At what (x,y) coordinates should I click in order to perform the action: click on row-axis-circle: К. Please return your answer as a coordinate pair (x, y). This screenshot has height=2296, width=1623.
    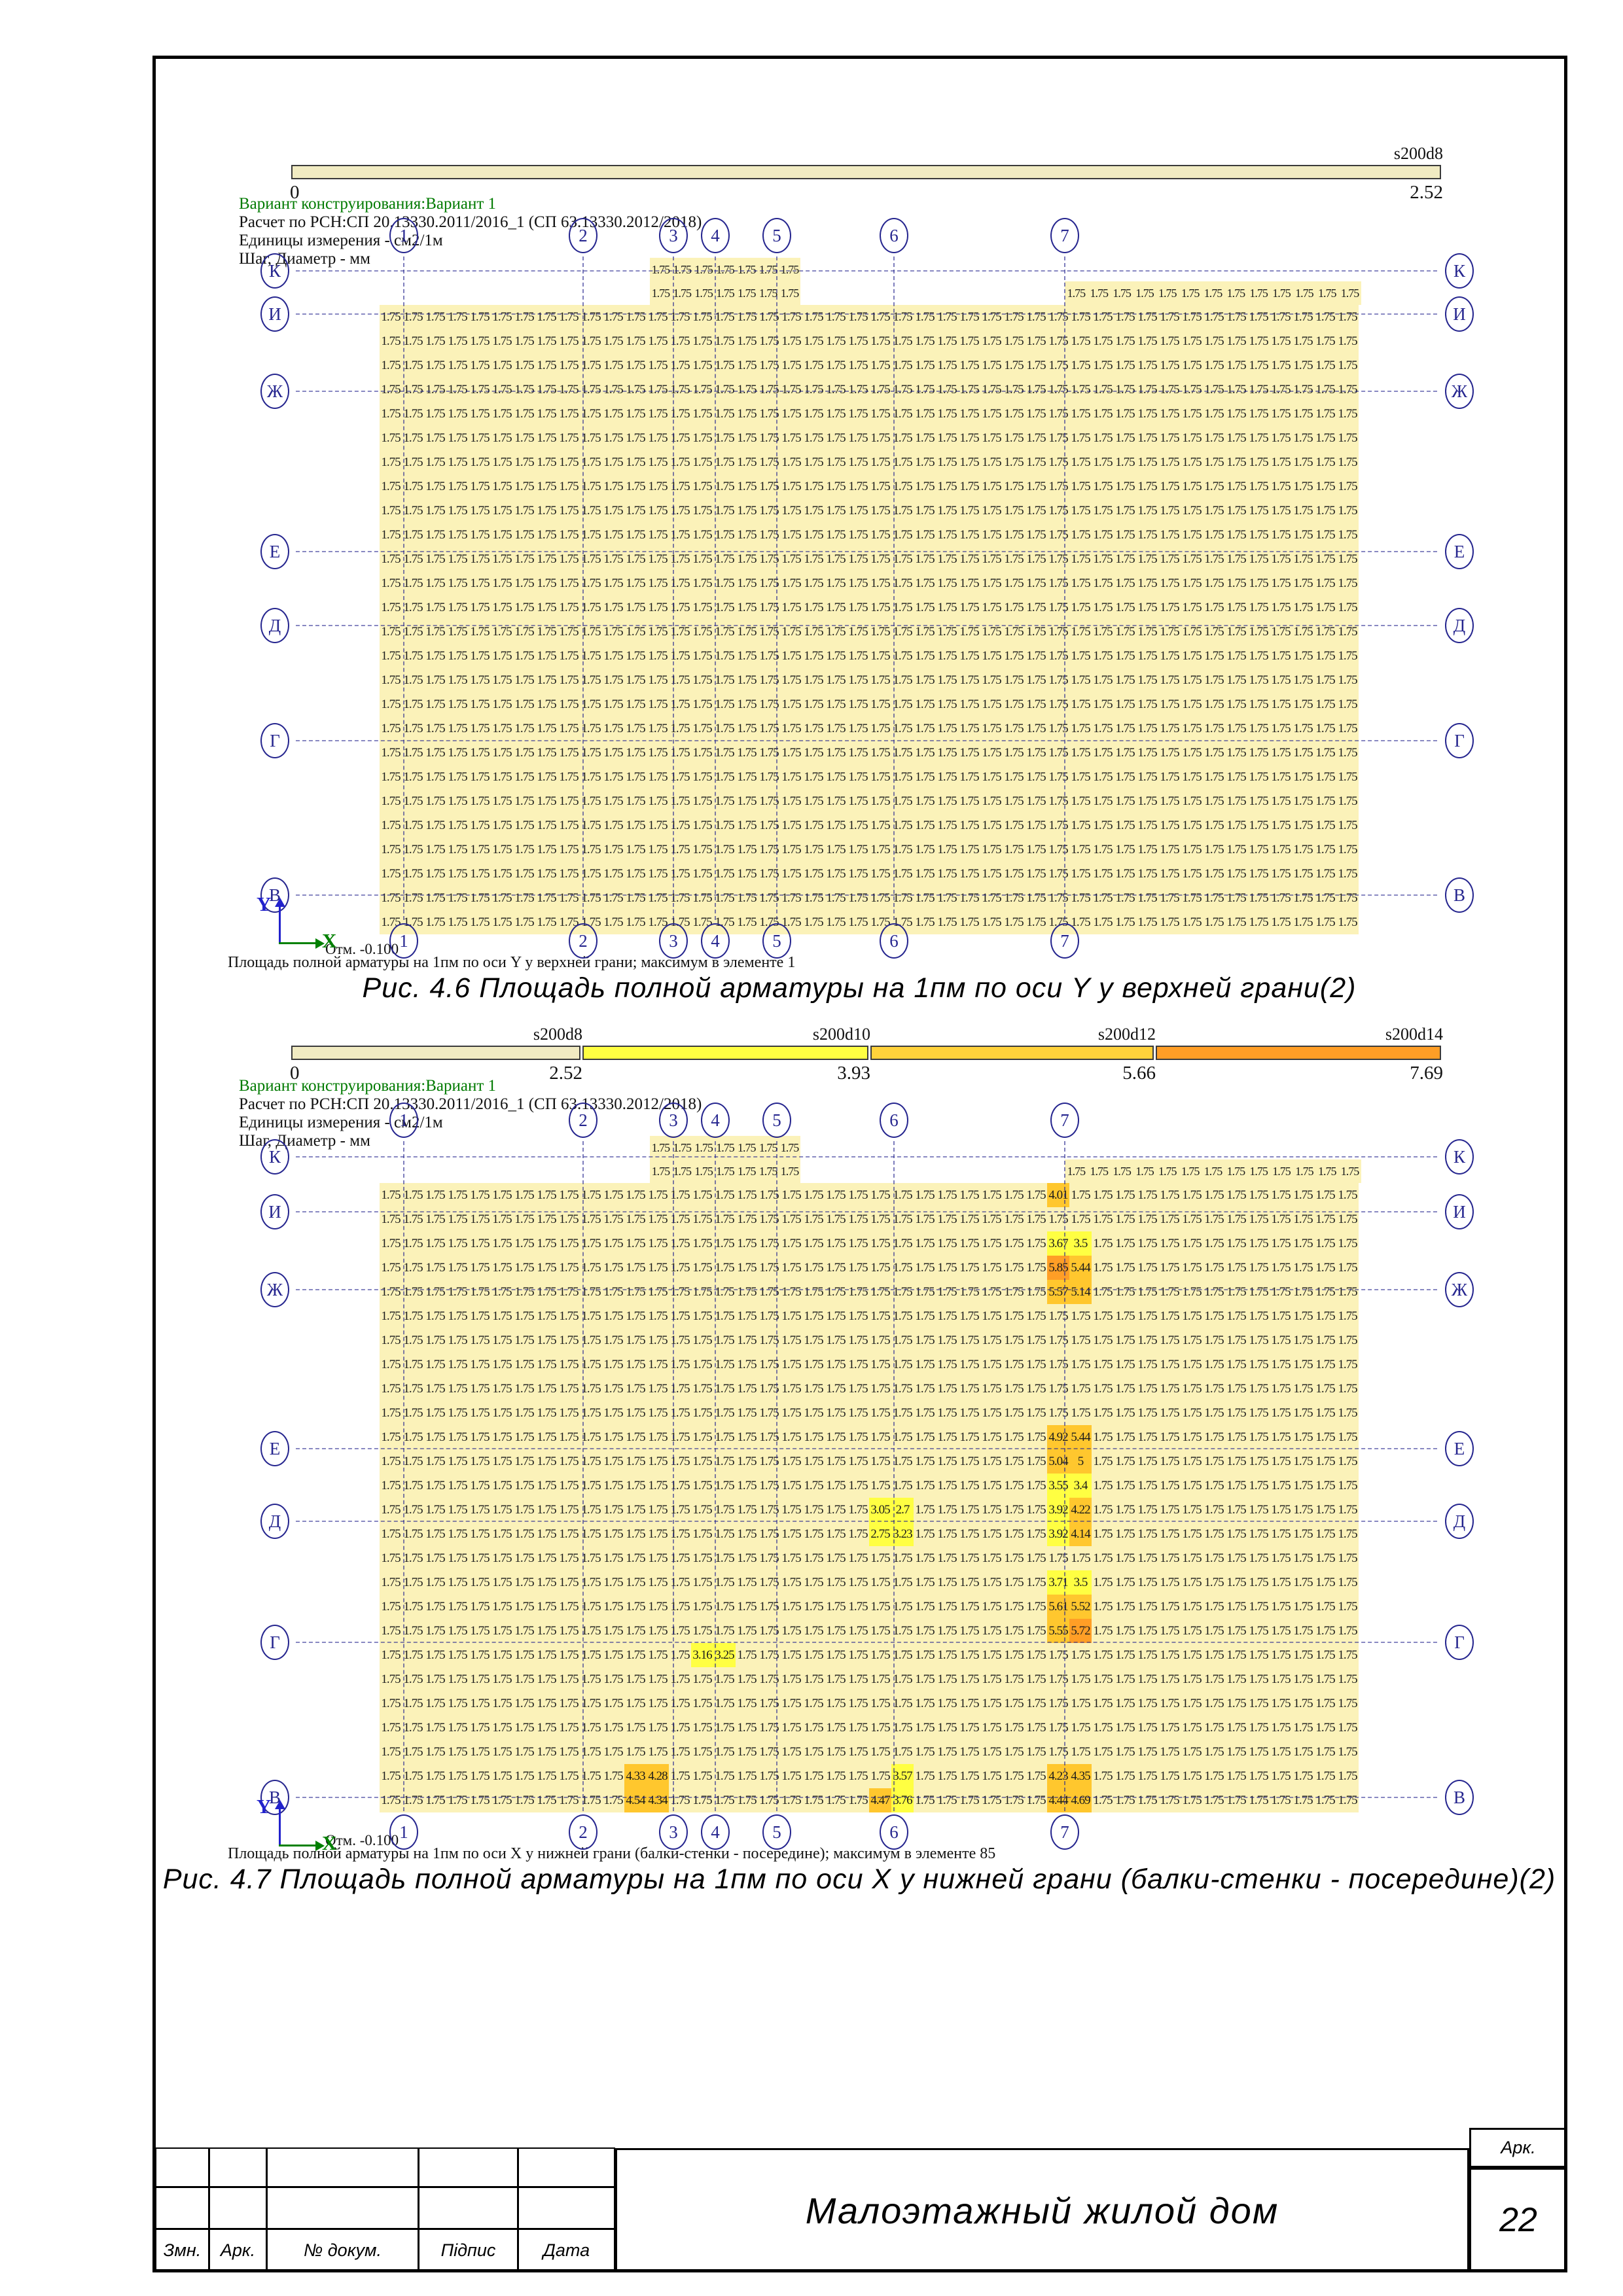
    Looking at the image, I should click on (1459, 1156).